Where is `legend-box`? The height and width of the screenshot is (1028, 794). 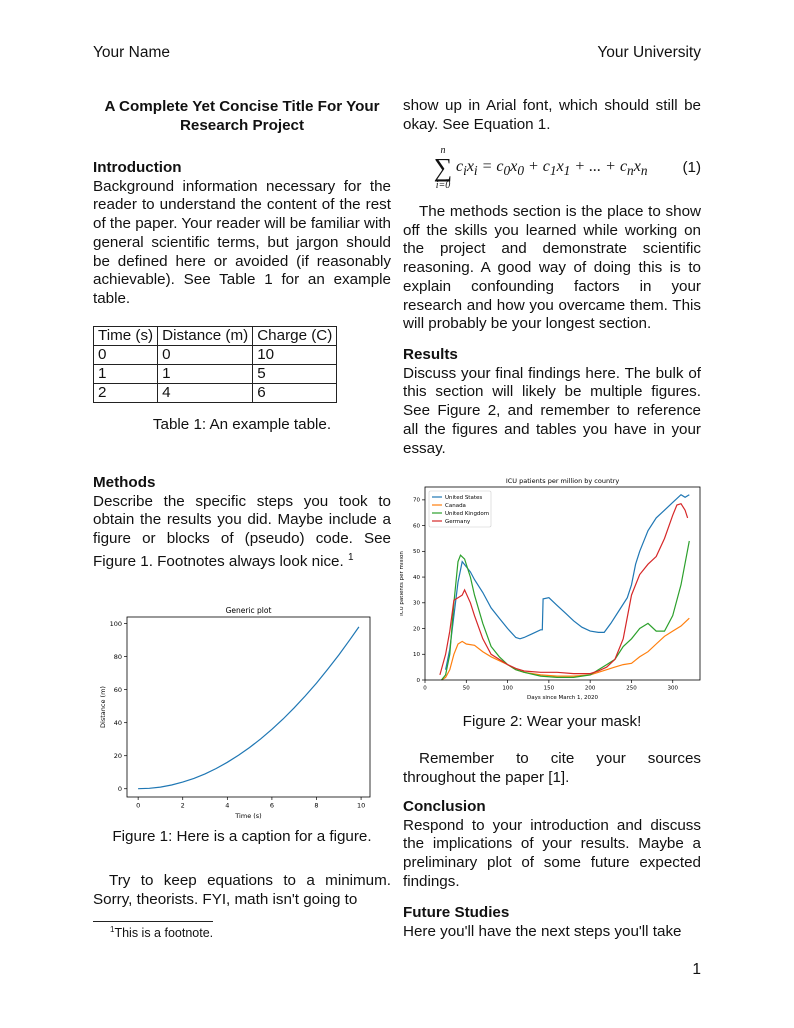 legend-box is located at coordinates (460, 509).